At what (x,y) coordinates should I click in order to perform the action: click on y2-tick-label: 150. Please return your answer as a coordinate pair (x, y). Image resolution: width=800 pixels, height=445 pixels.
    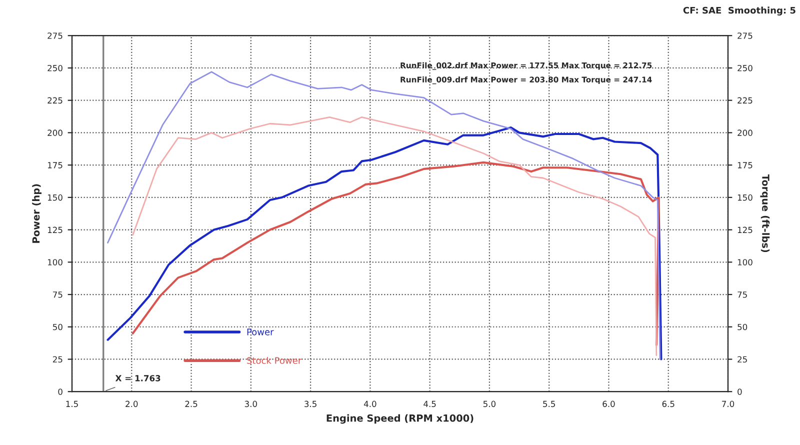
    Looking at the image, I should click on (745, 197).